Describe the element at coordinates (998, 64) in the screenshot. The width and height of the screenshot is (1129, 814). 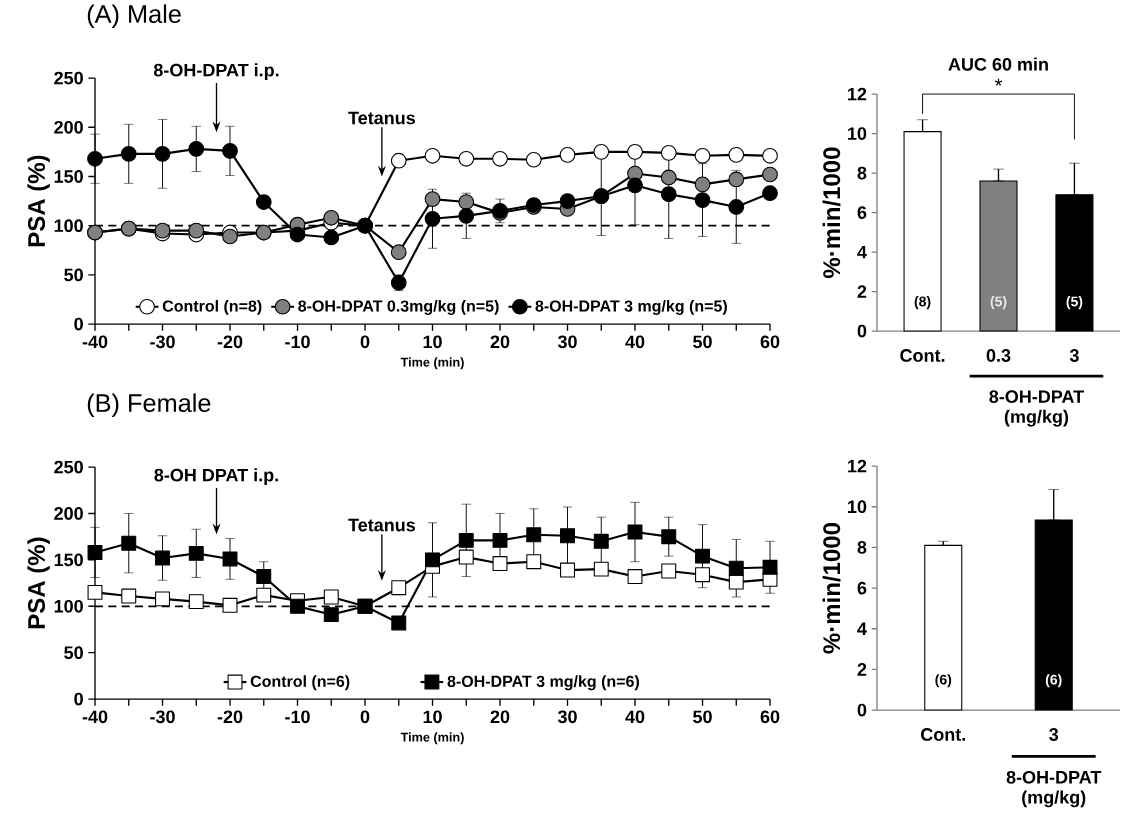
I see `chart-title: AUC 60 min` at that location.